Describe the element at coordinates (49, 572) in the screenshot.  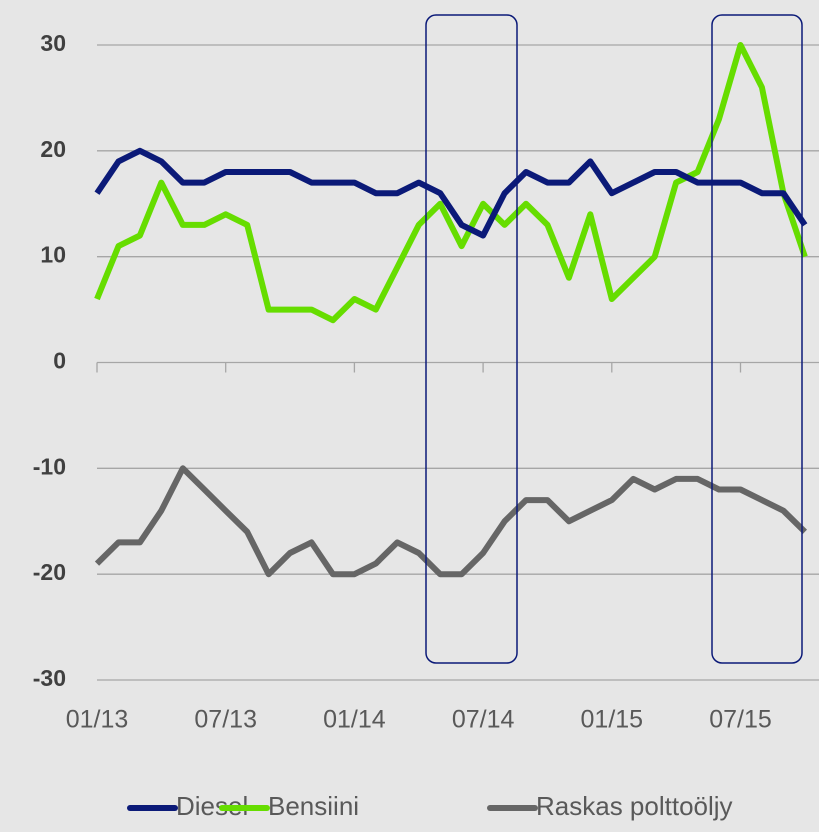
I see `y-tick-label: -20` at that location.